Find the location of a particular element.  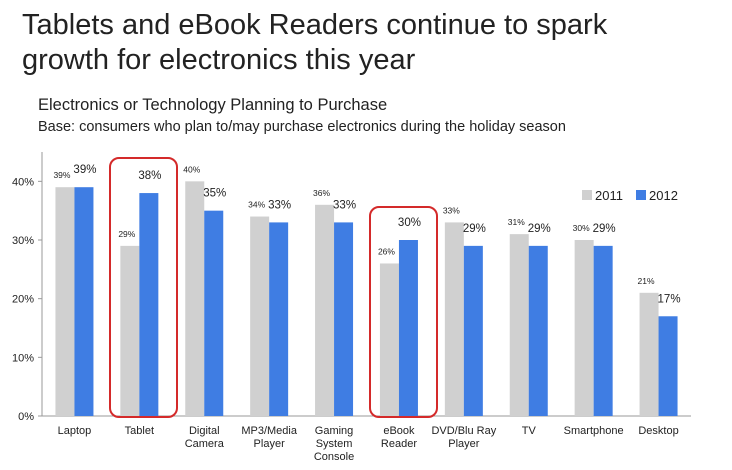

y-tick-label: 0% is located at coordinates (26, 417).